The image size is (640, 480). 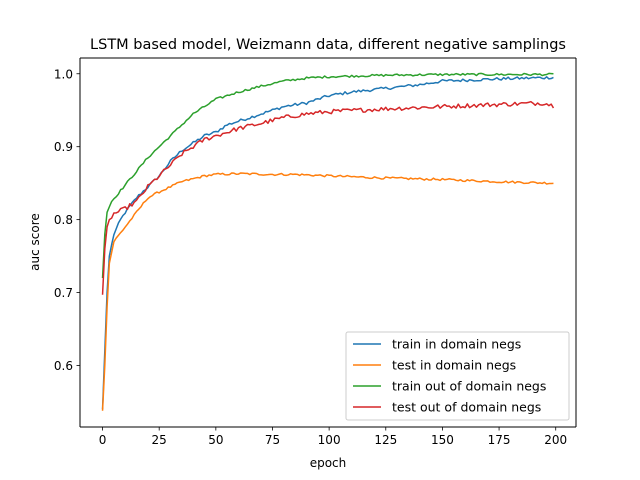 What do you see at coordinates (63, 147) in the screenshot?
I see `y-tick-label: 0.9` at bounding box center [63, 147].